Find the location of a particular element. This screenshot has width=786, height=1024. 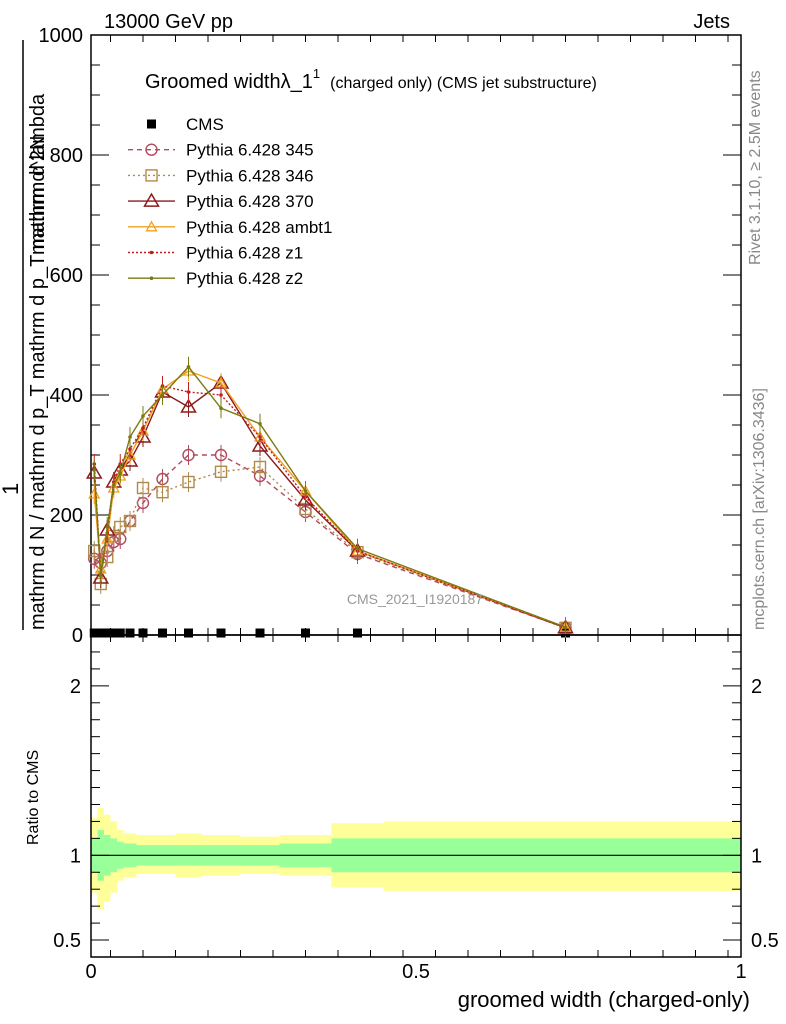

mcplots-label: mcplots.cern.ch [arXiv:1306.3436] is located at coordinates (759, 509).